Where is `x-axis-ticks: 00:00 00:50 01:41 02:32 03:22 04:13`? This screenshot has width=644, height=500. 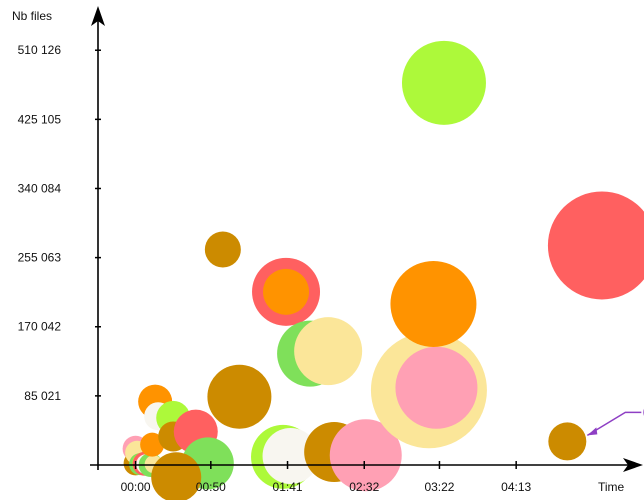 x-axis-ticks: 00:00 00:50 01:41 02:32 03:22 04:13 is located at coordinates (326, 477).